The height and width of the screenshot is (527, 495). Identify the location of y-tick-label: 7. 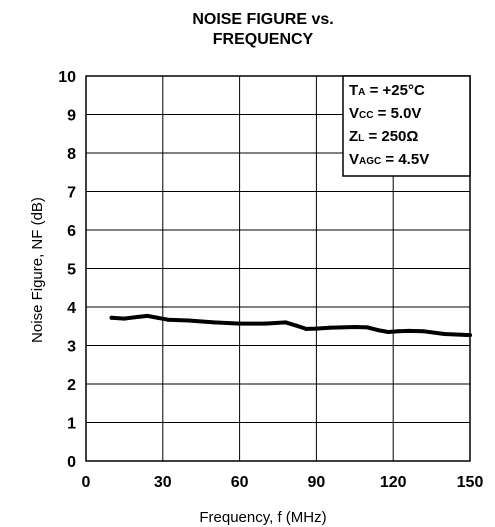
(71, 193).